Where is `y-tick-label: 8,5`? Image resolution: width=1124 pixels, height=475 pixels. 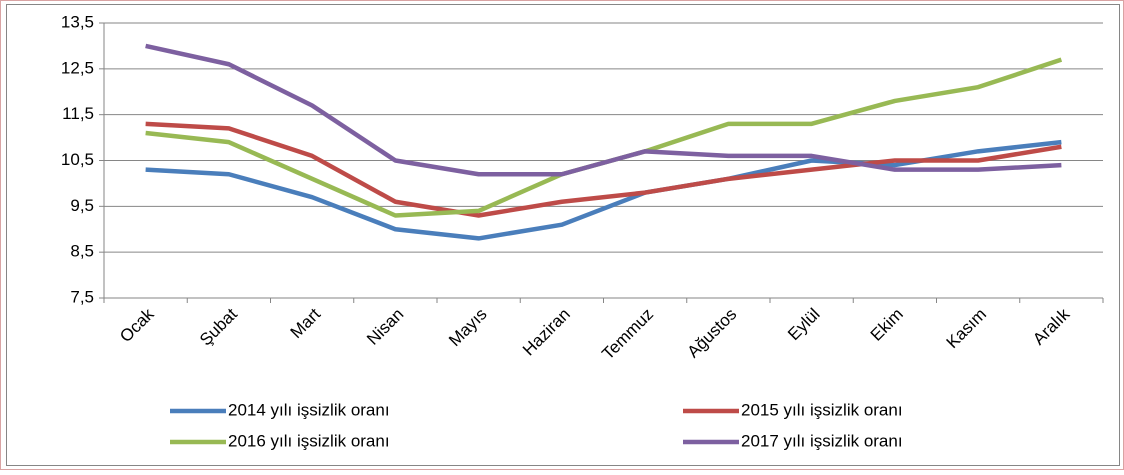
y-tick-label: 8,5 is located at coordinates (82, 251).